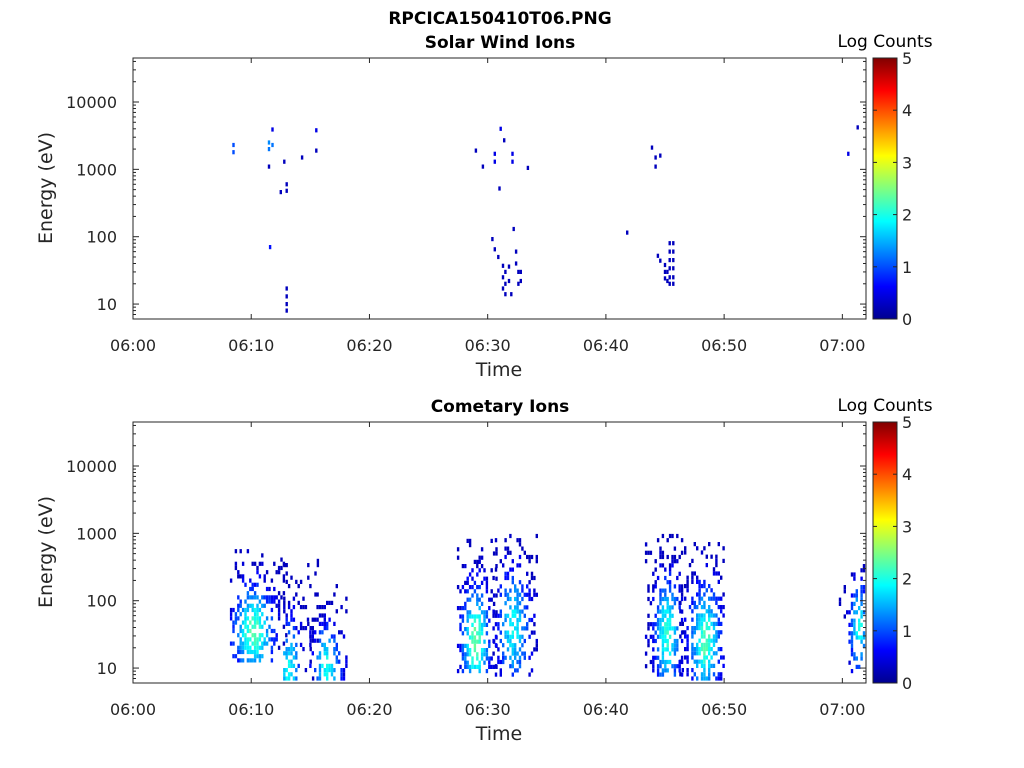 This screenshot has height=768, width=1024. Describe the element at coordinates (101, 237) in the screenshot. I see `y-tick-label: 100` at that location.